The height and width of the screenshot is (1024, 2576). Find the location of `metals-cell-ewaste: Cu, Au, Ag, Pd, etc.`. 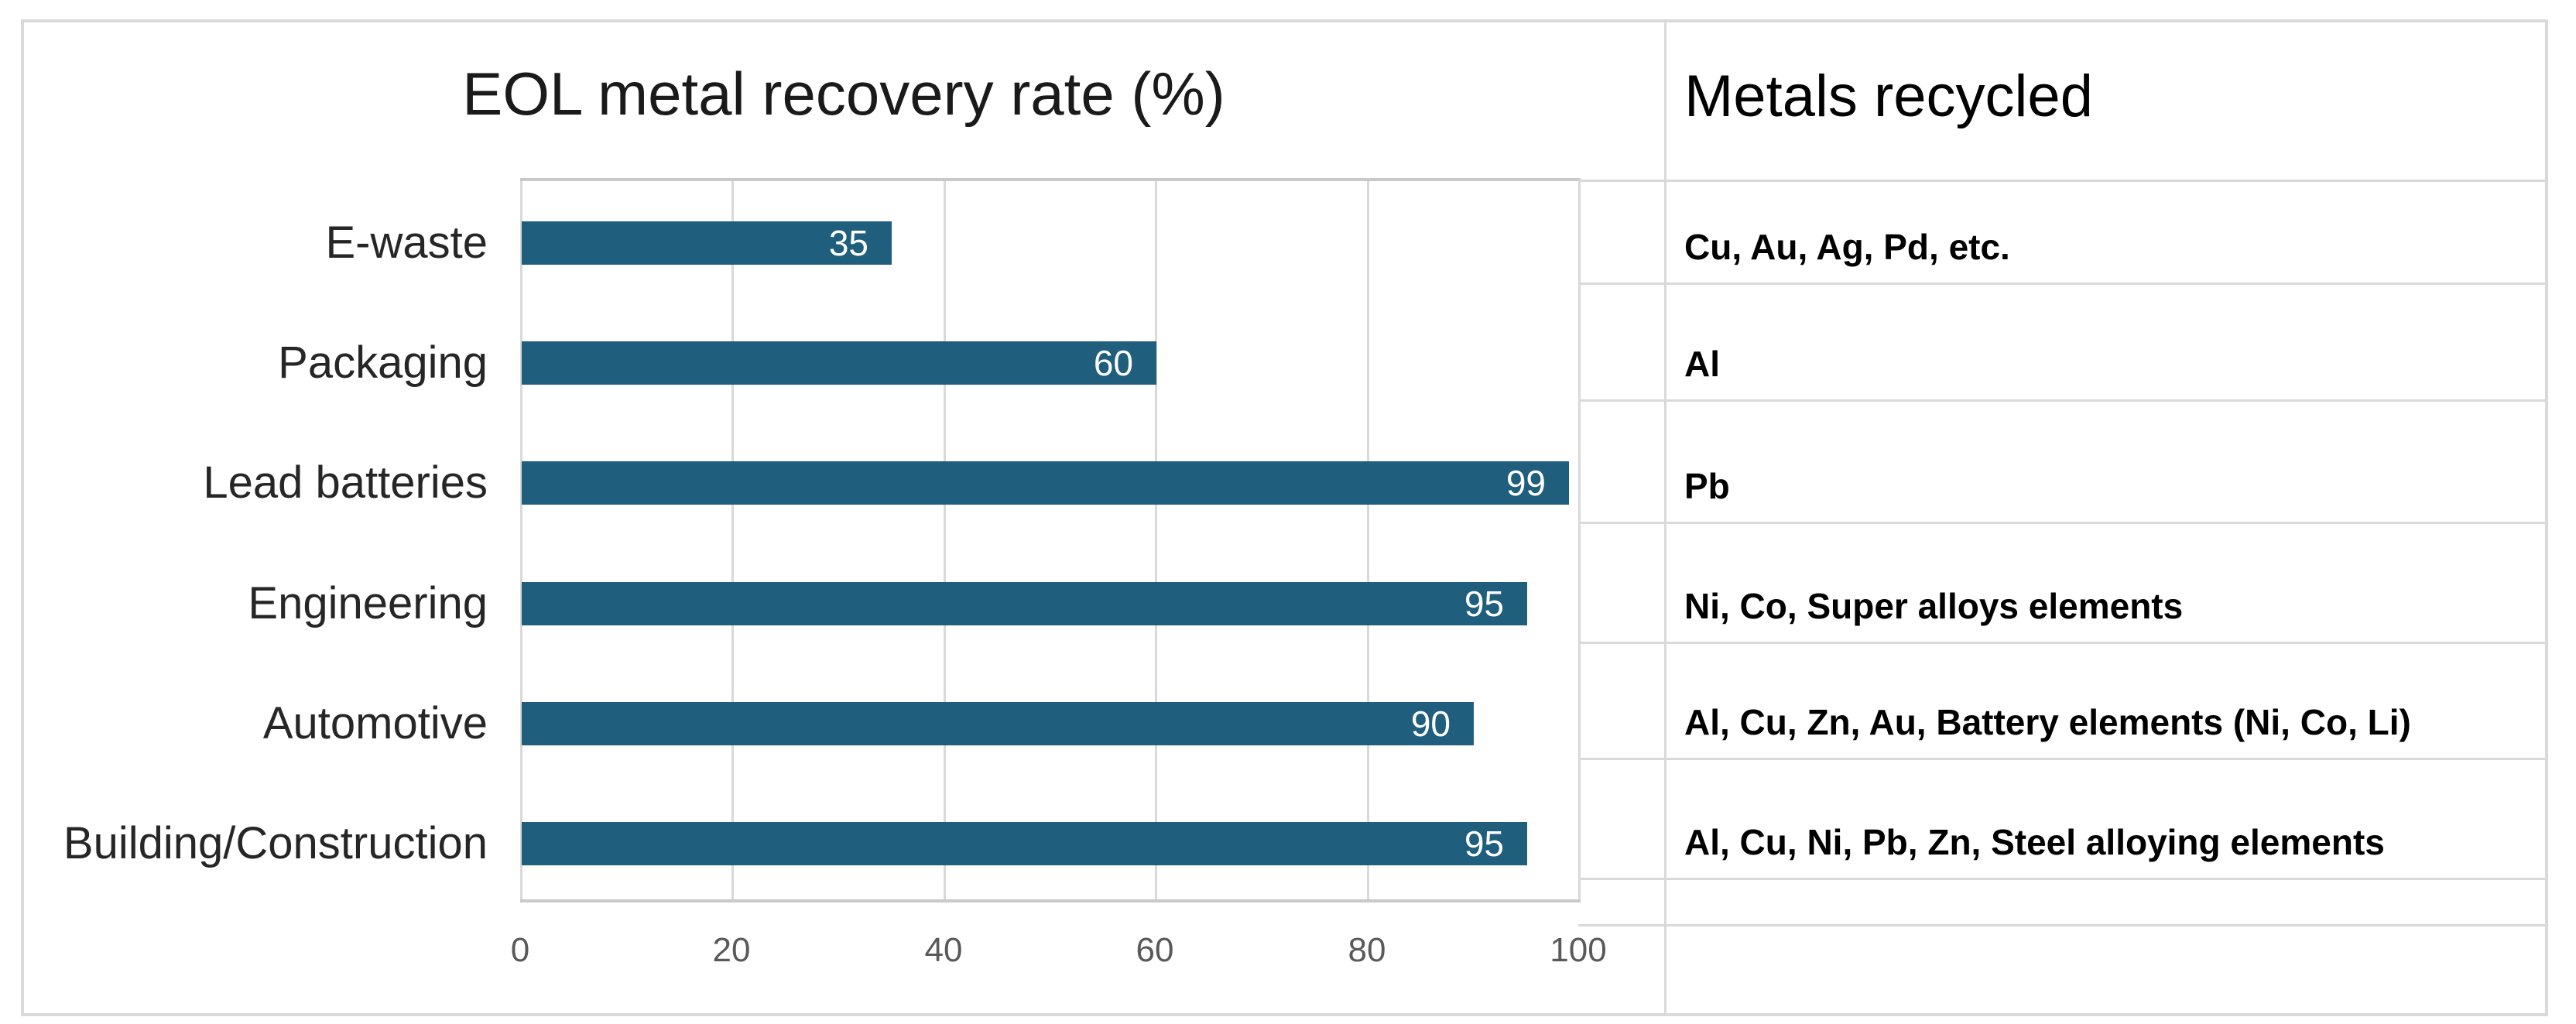

metals-cell-ewaste: Cu, Au, Ag, Pd, etc. is located at coordinates (1847, 247).